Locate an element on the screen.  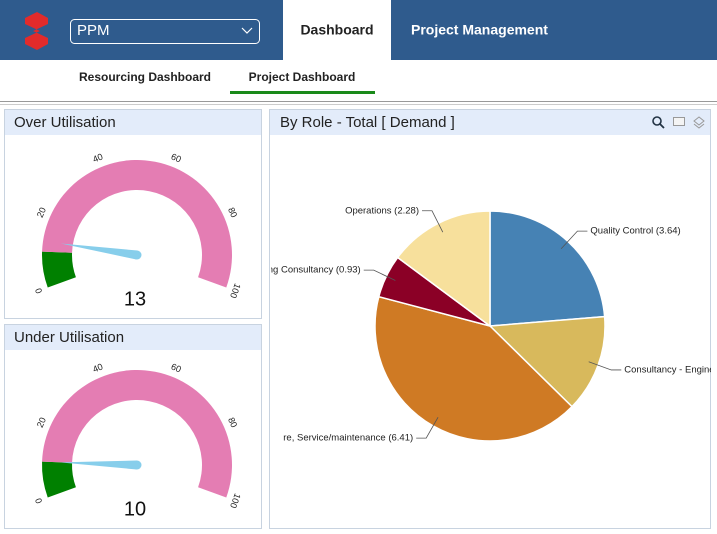
app-select-text: PPM is located at coordinates (93, 30).